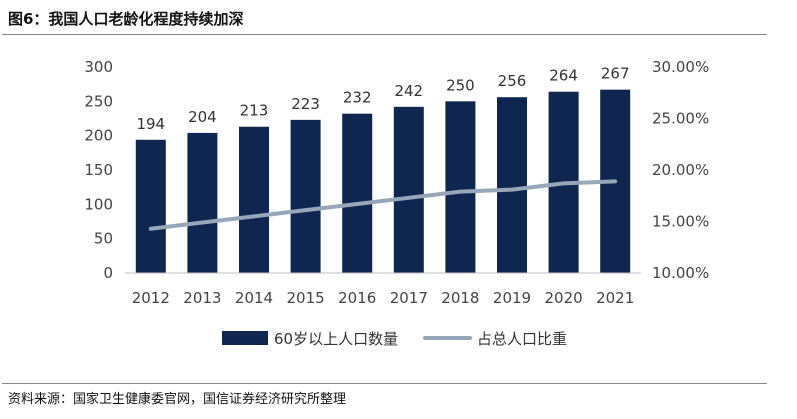 This screenshot has height=419, width=797. What do you see at coordinates (384, 383) in the screenshot?
I see `bottom-divider` at bounding box center [384, 383].